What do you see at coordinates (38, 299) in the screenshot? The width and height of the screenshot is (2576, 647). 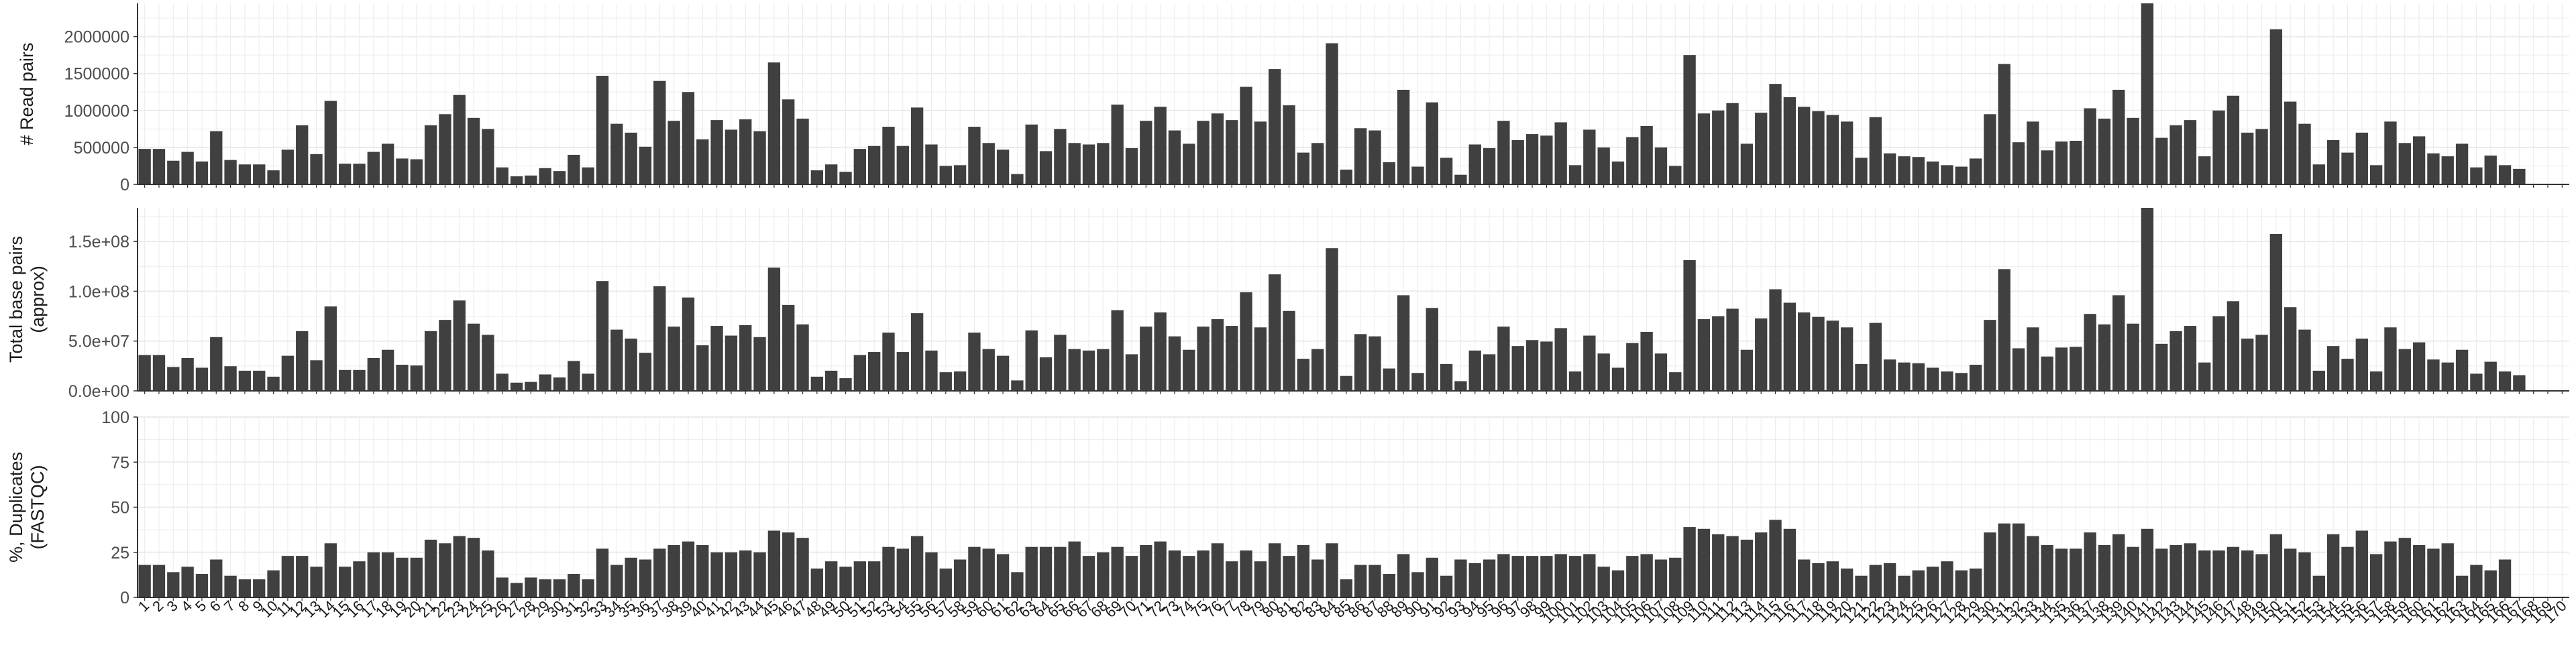 I see `y-axis-label-line: (approx)` at bounding box center [38, 299].